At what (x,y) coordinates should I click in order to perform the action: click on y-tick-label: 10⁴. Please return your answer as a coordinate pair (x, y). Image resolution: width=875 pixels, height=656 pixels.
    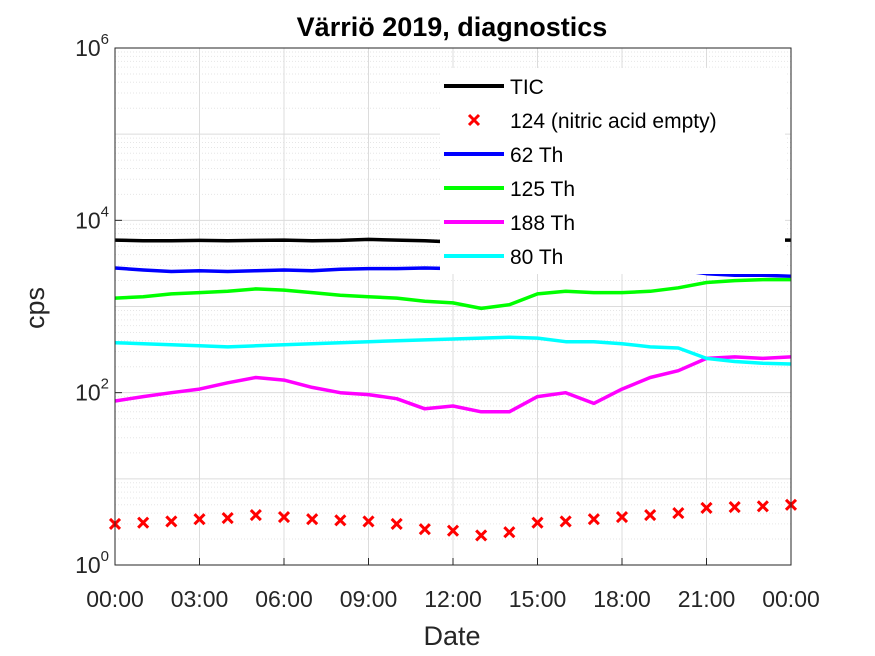
    Looking at the image, I should click on (92, 218).